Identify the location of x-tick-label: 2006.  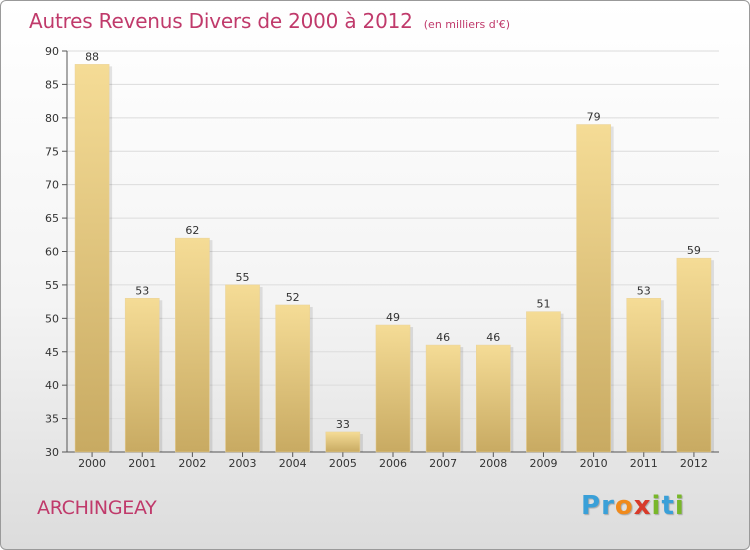
(393, 463).